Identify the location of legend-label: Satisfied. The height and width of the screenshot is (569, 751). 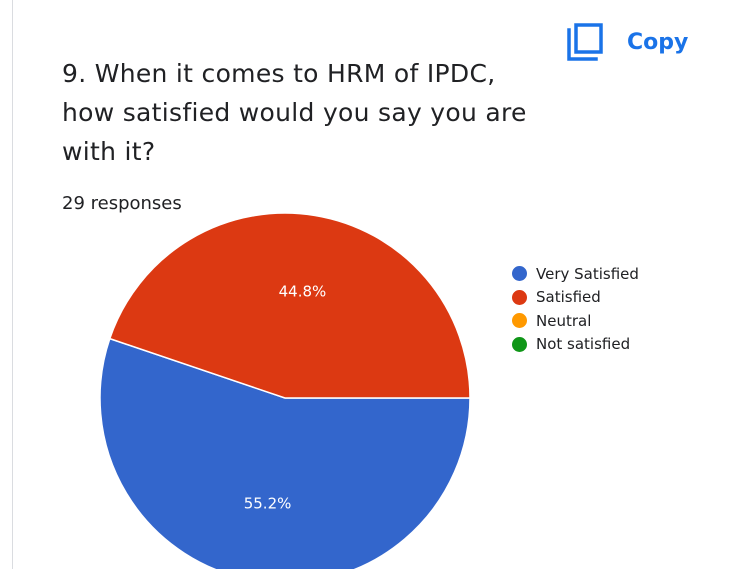
(568, 297).